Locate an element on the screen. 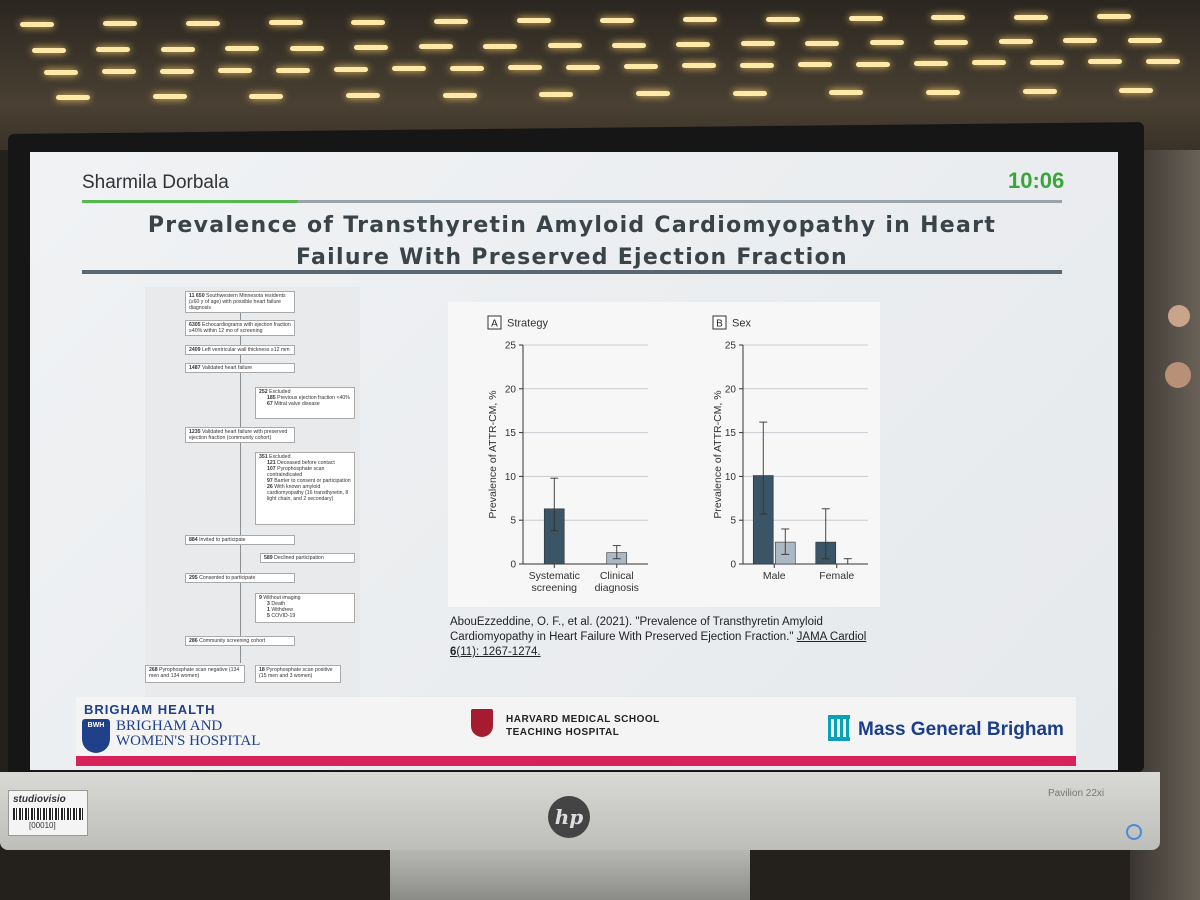  x-tick-label: Female is located at coordinates (836, 576).